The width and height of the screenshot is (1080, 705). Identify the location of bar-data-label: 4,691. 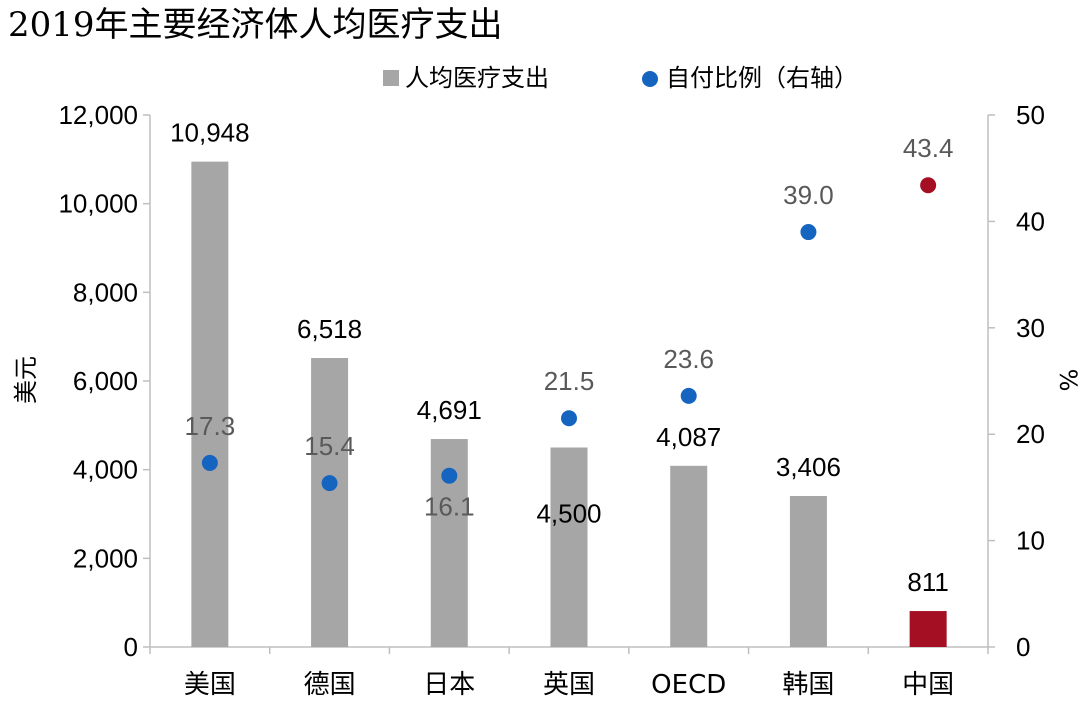
(449, 410).